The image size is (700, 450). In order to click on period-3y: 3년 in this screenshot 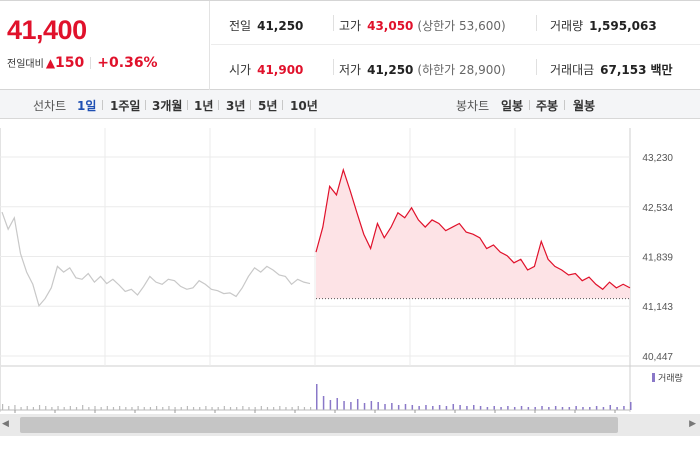, I will do `click(236, 106)`.